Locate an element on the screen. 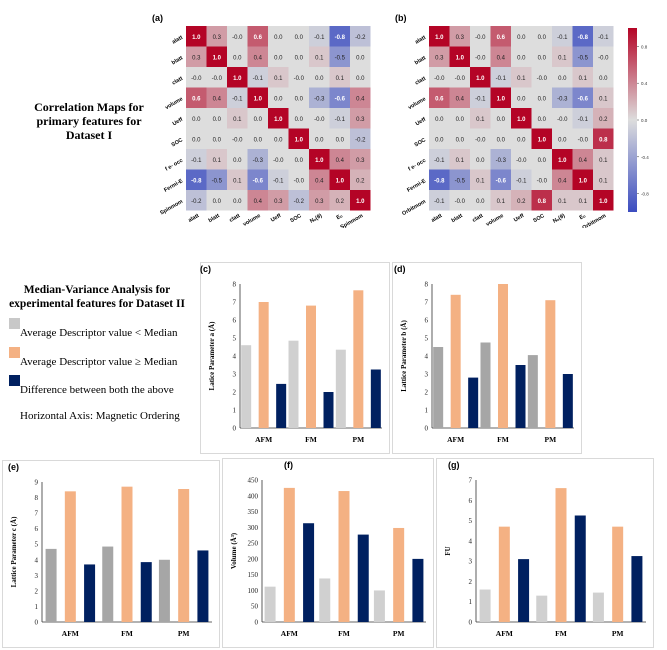 This screenshot has height=650, width=667. panel-label: (c) is located at coordinates (205, 269).